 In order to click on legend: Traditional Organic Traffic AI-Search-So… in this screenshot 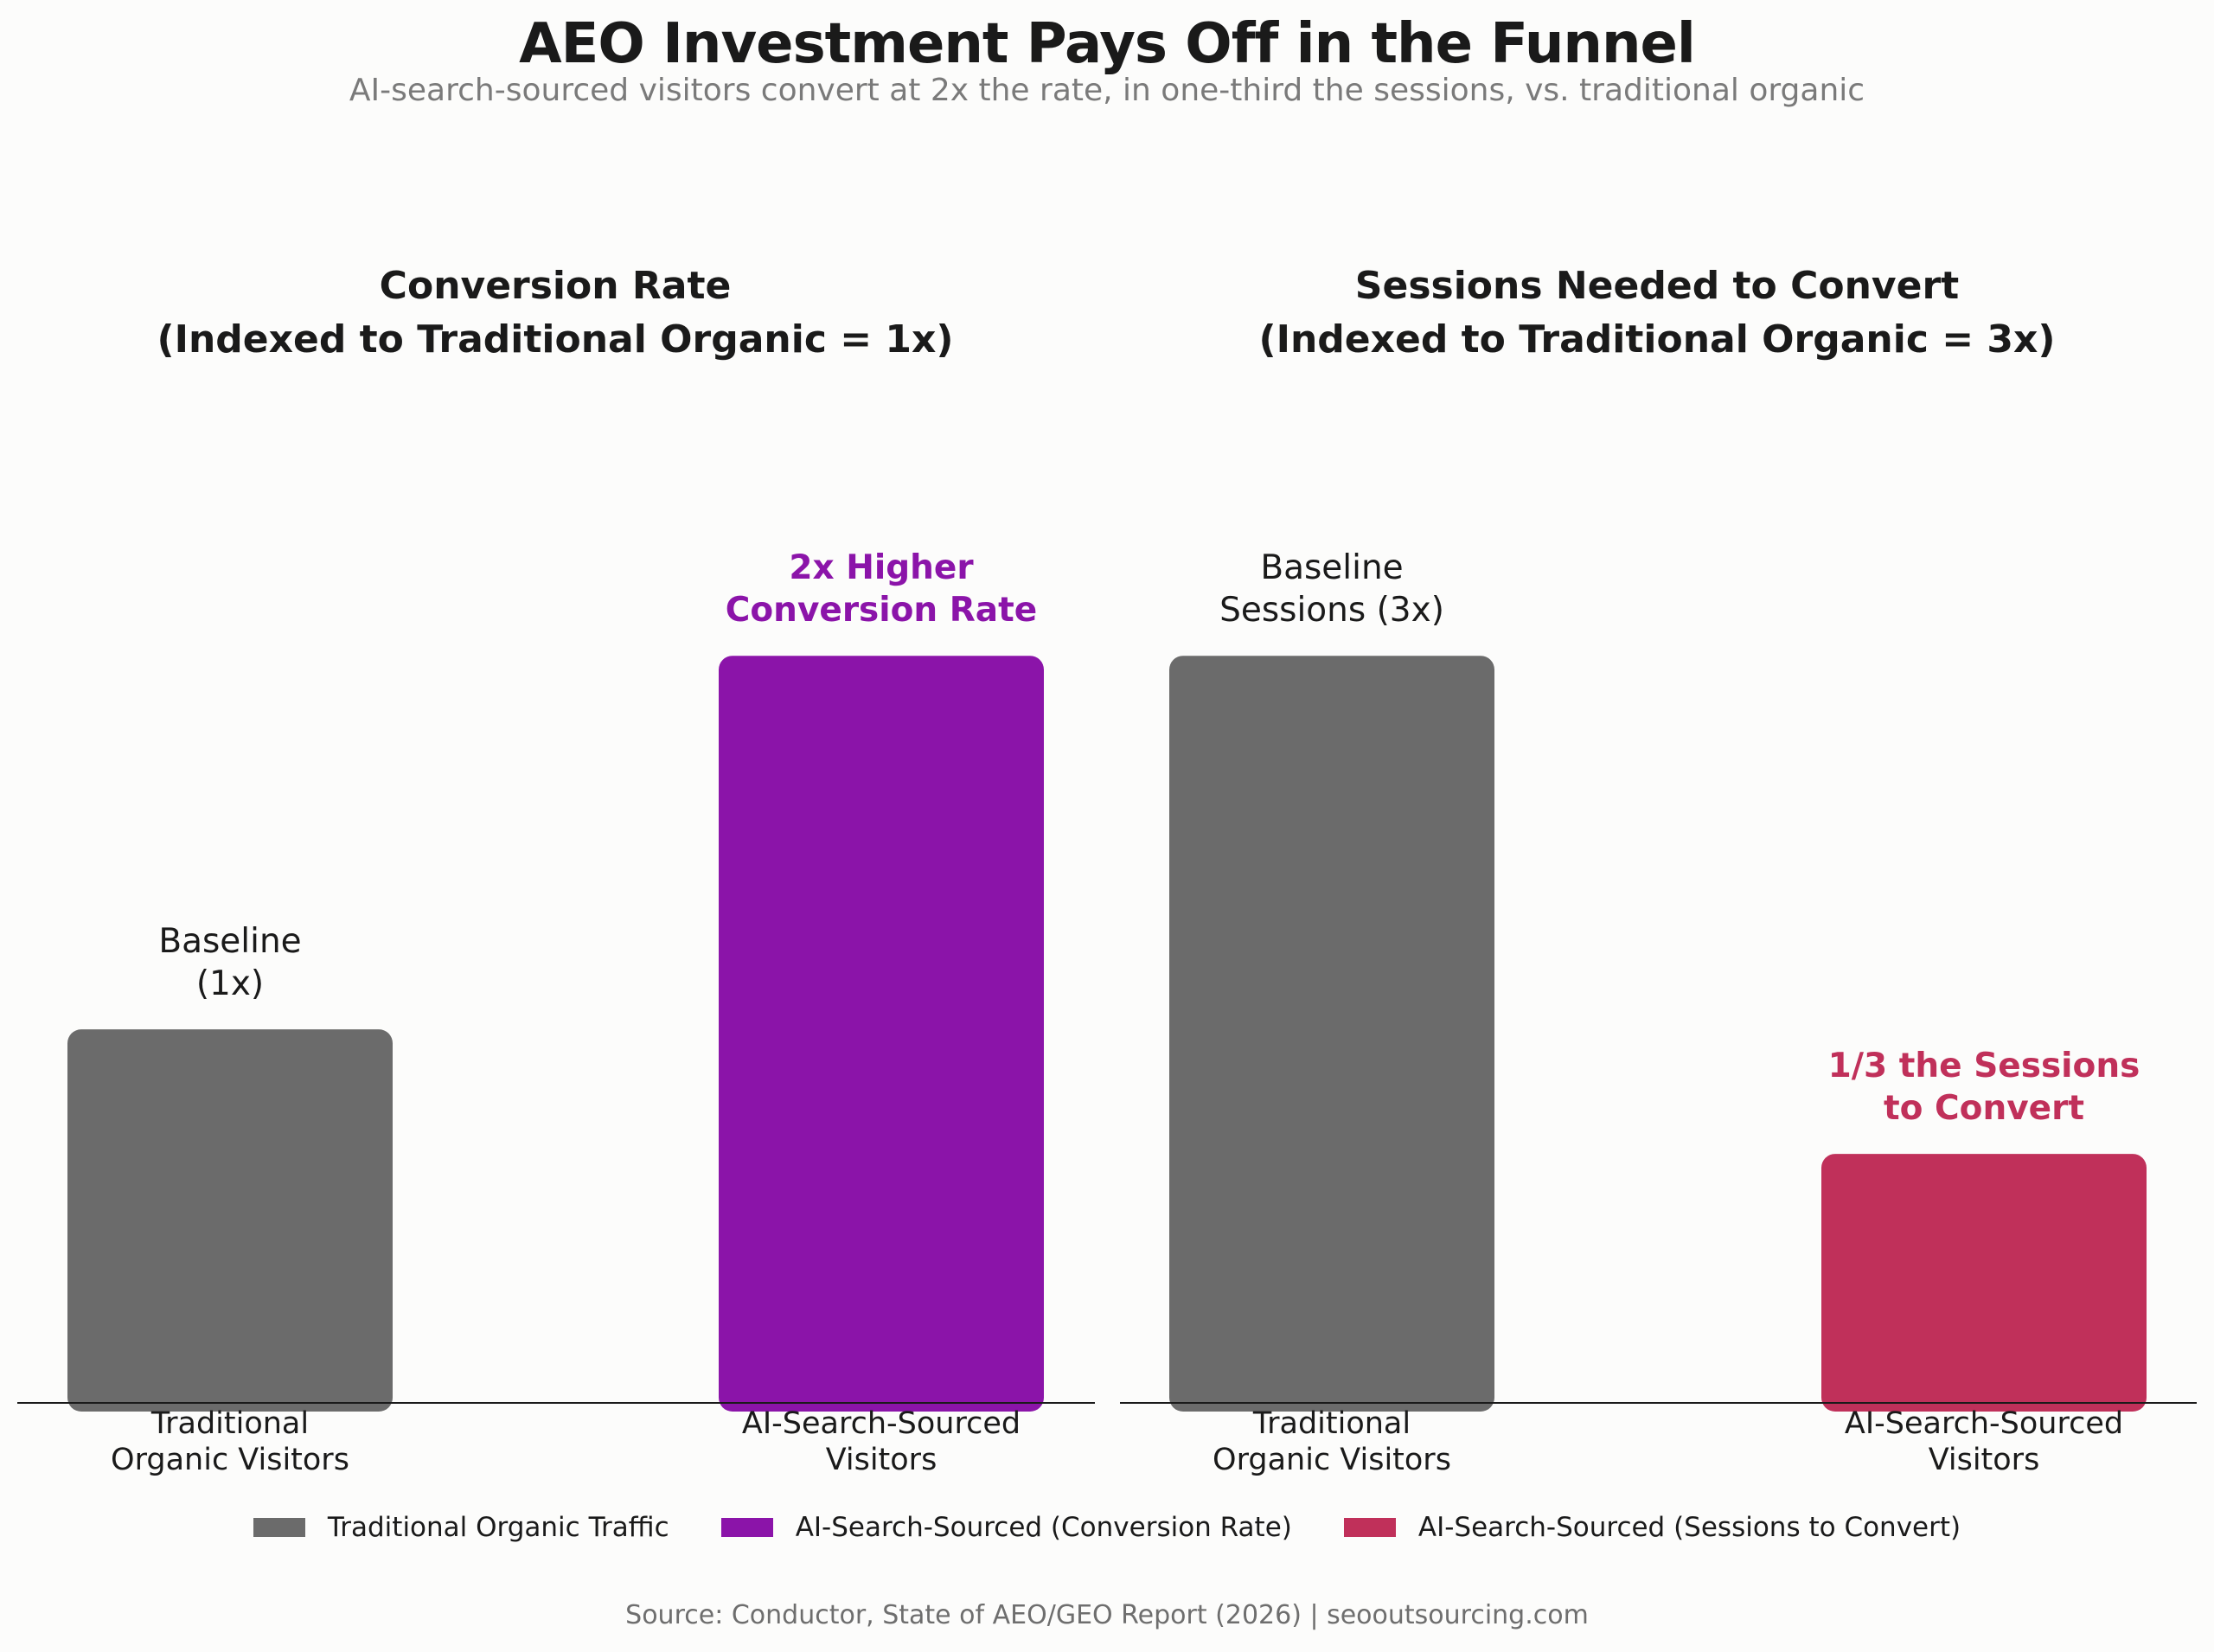, I will do `click(1107, 1527)`.